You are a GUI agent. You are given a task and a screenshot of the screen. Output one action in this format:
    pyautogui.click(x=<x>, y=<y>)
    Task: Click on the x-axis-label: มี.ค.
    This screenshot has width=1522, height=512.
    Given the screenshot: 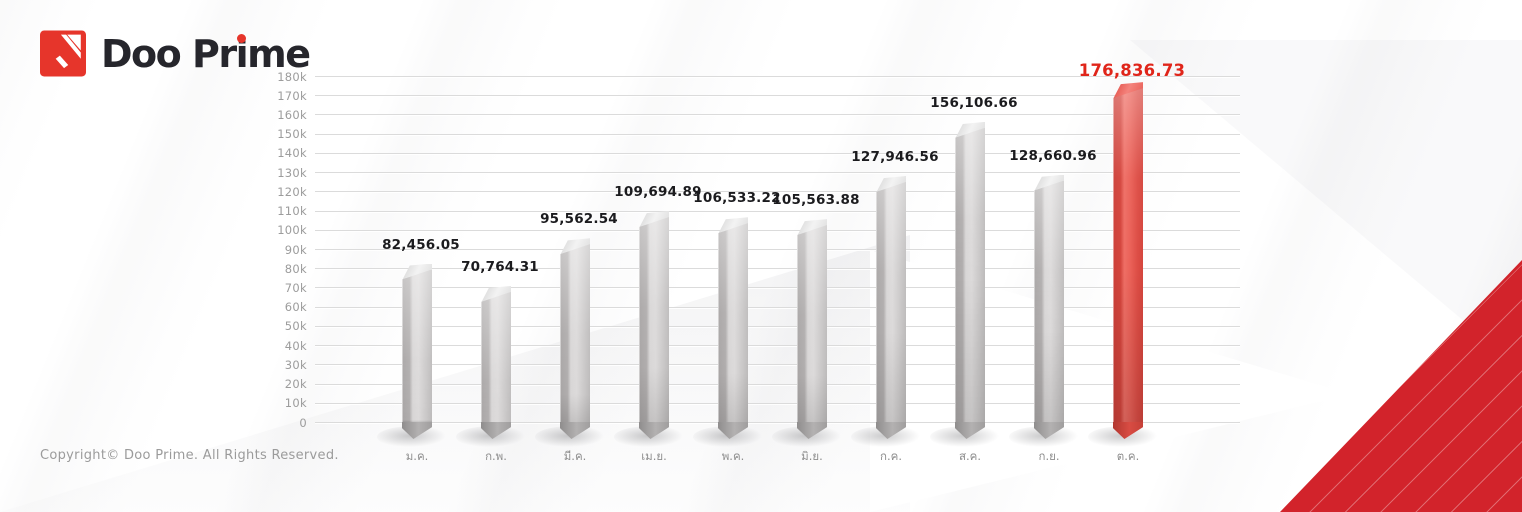 What is the action you would take?
    pyautogui.click(x=575, y=456)
    